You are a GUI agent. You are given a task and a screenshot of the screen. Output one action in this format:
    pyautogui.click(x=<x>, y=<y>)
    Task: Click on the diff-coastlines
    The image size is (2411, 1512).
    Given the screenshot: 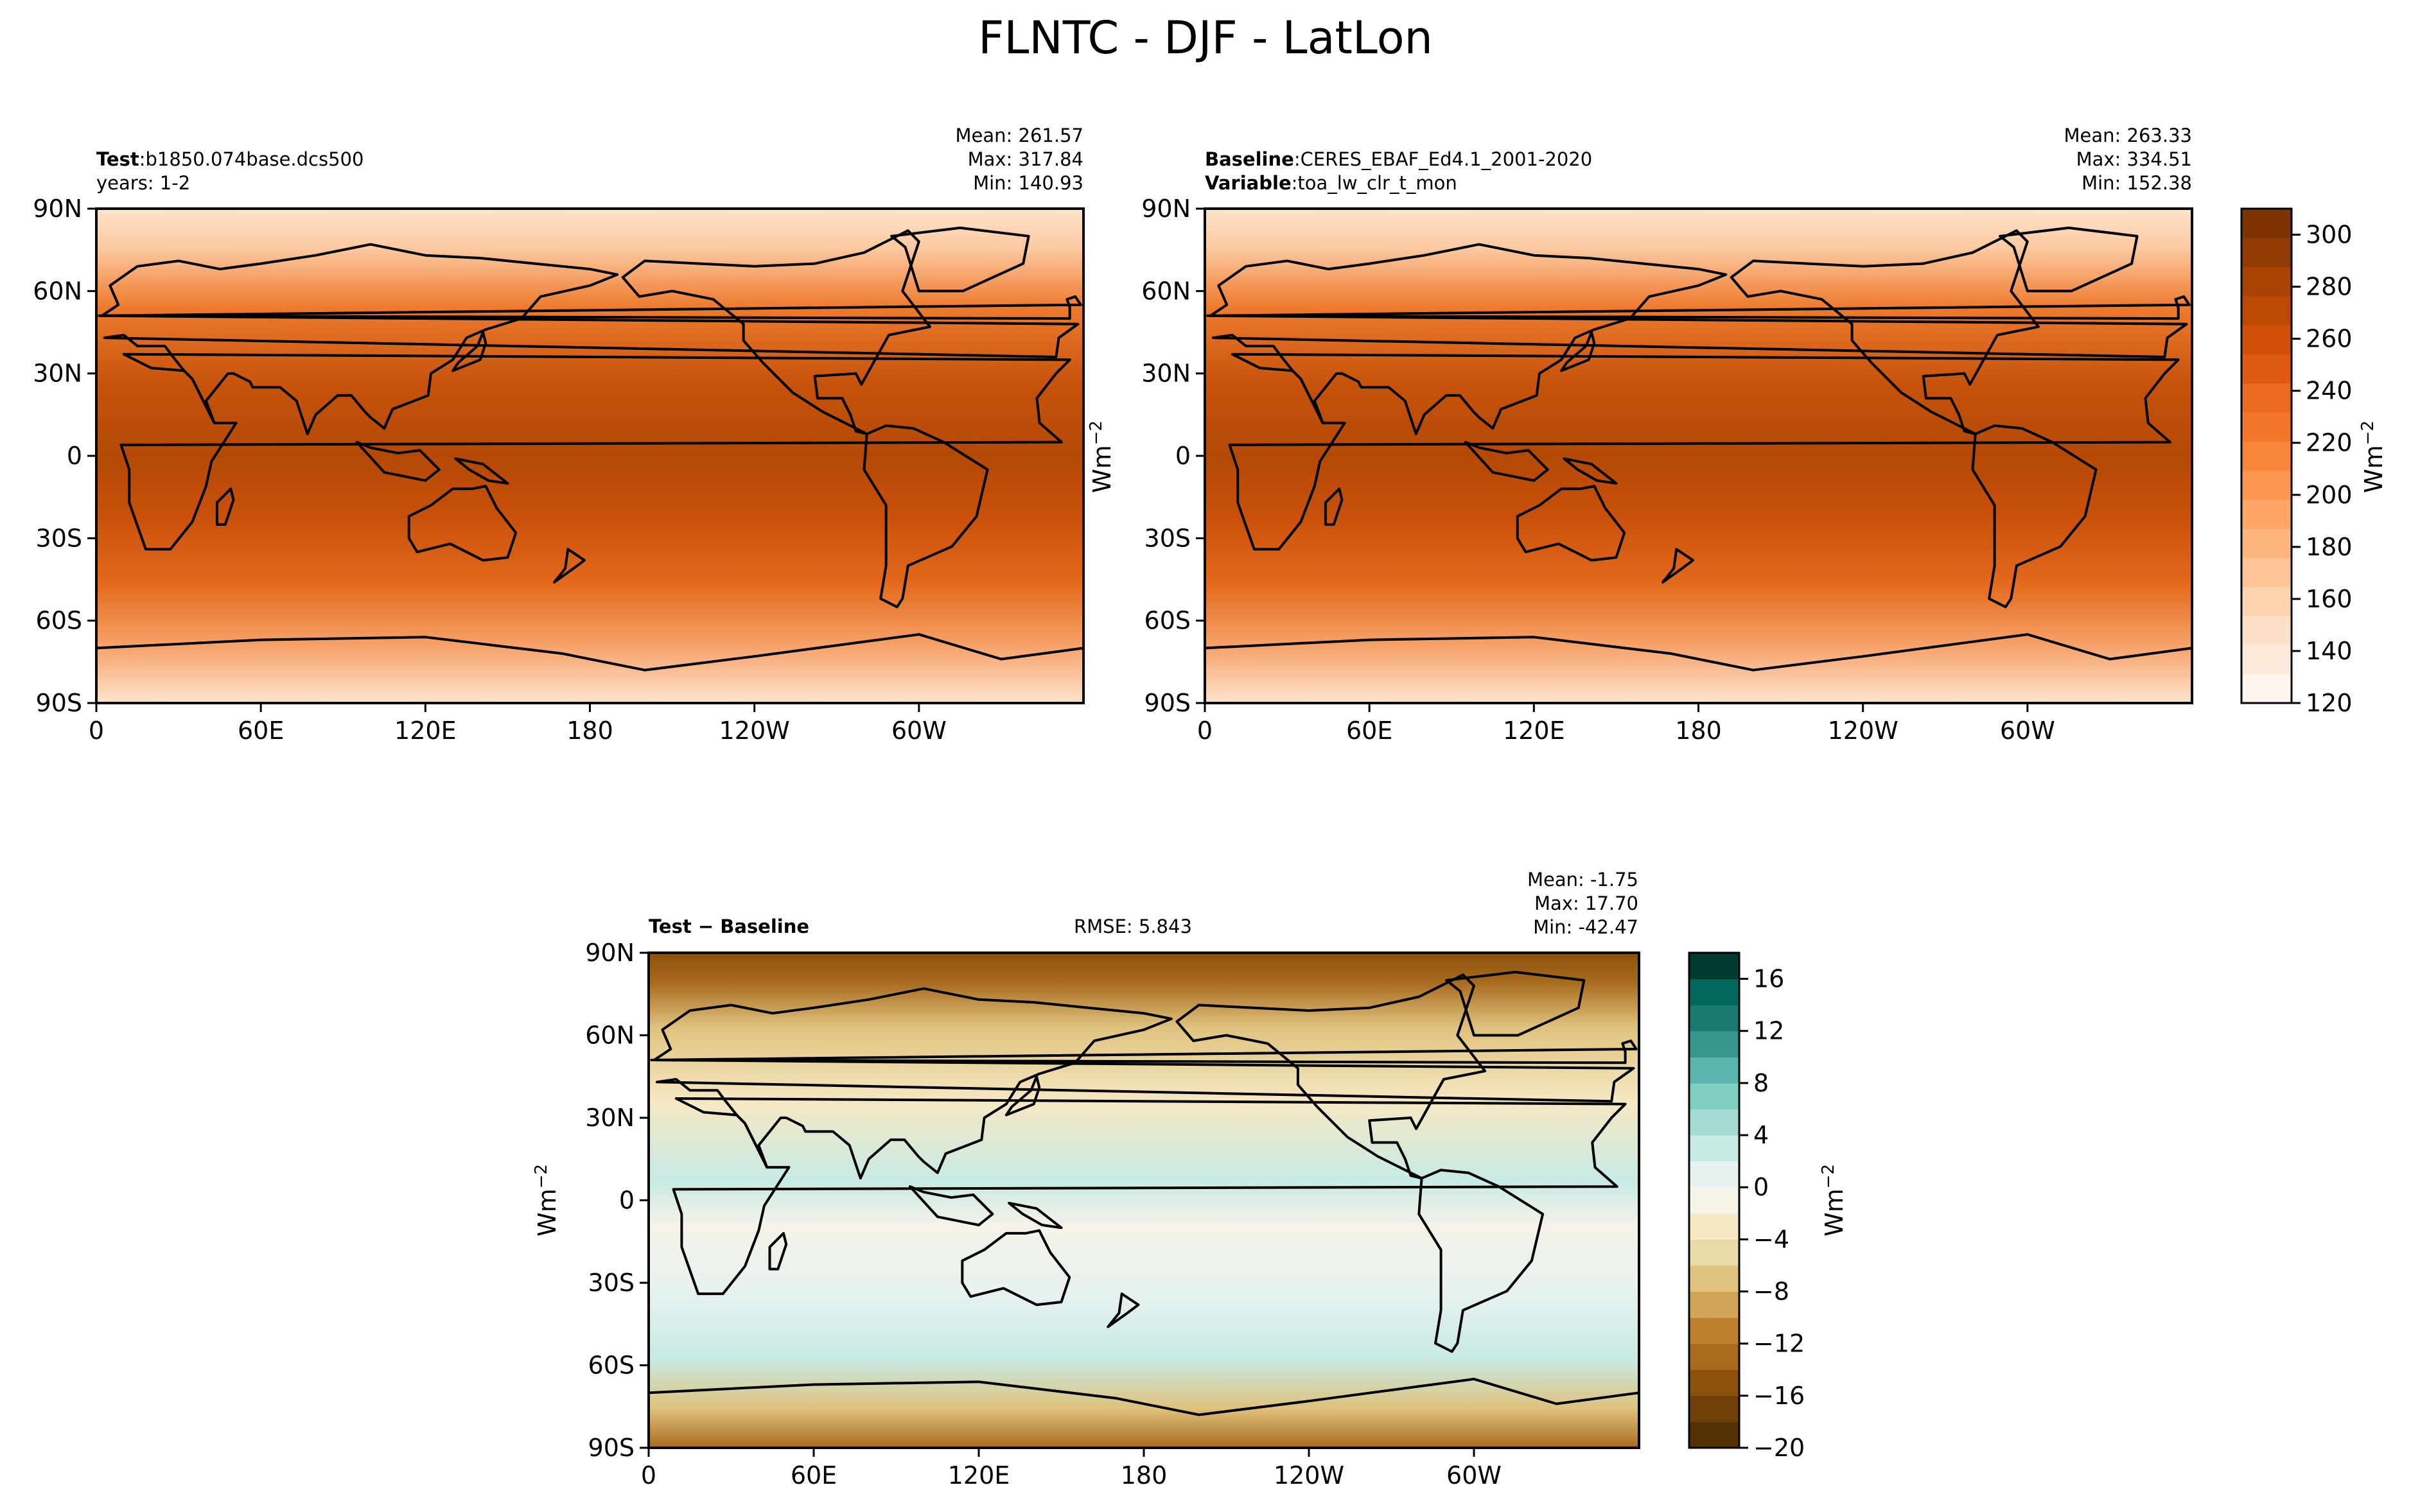 What is the action you would take?
    pyautogui.click(x=1144, y=1209)
    